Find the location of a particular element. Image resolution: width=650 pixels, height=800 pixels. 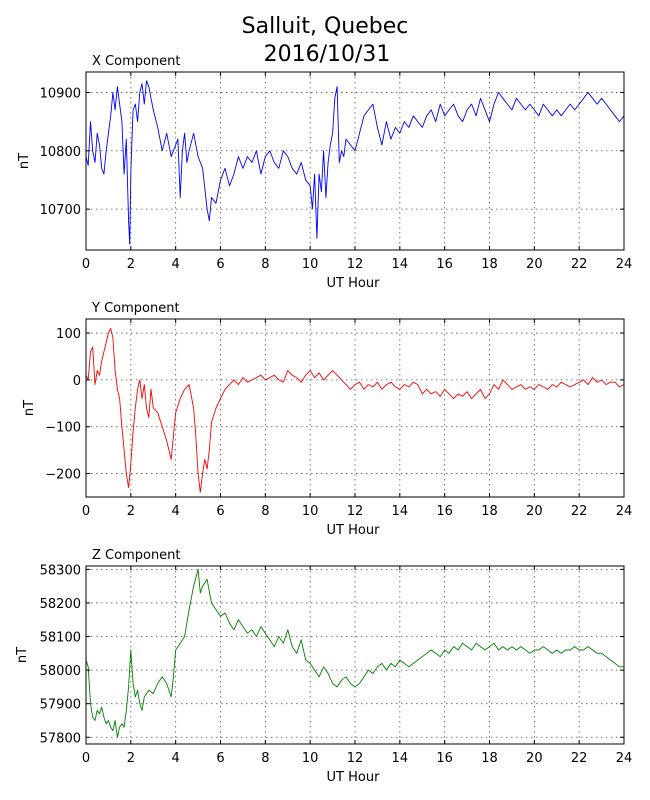

x-component-xtick-label: 20 is located at coordinates (534, 264).